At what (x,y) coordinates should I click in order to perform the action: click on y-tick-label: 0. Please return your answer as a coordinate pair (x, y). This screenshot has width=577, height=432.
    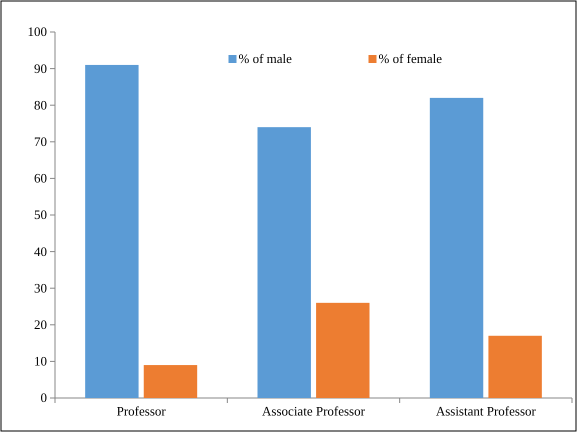
    Looking at the image, I should click on (43, 398).